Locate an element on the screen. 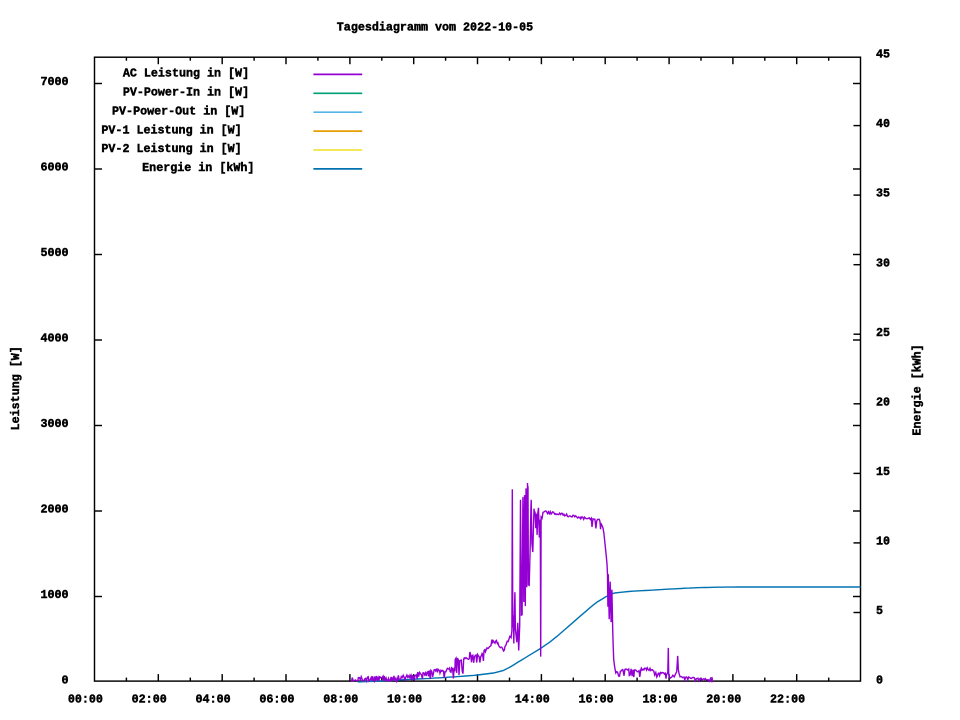  svg-text: 25 is located at coordinates (883, 333).